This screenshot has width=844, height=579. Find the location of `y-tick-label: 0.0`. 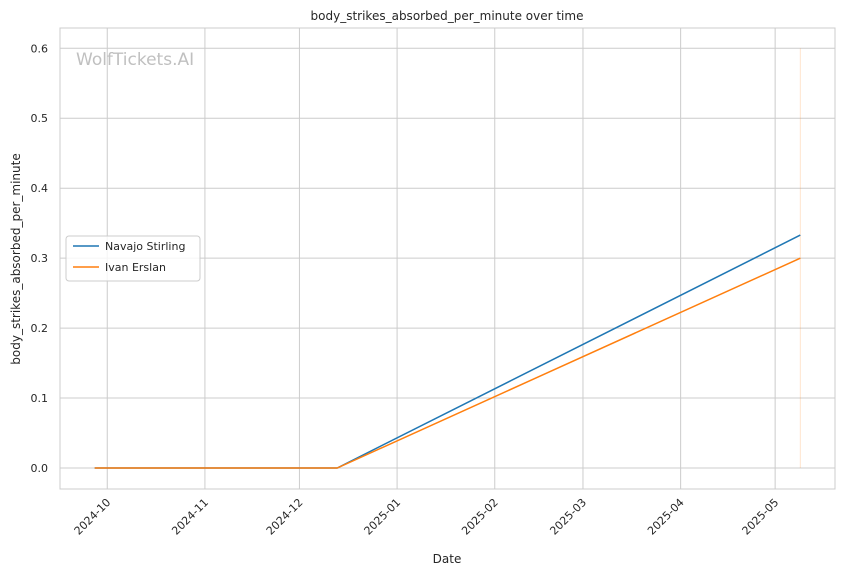

y-tick-label: 0.0 is located at coordinates (40, 468).